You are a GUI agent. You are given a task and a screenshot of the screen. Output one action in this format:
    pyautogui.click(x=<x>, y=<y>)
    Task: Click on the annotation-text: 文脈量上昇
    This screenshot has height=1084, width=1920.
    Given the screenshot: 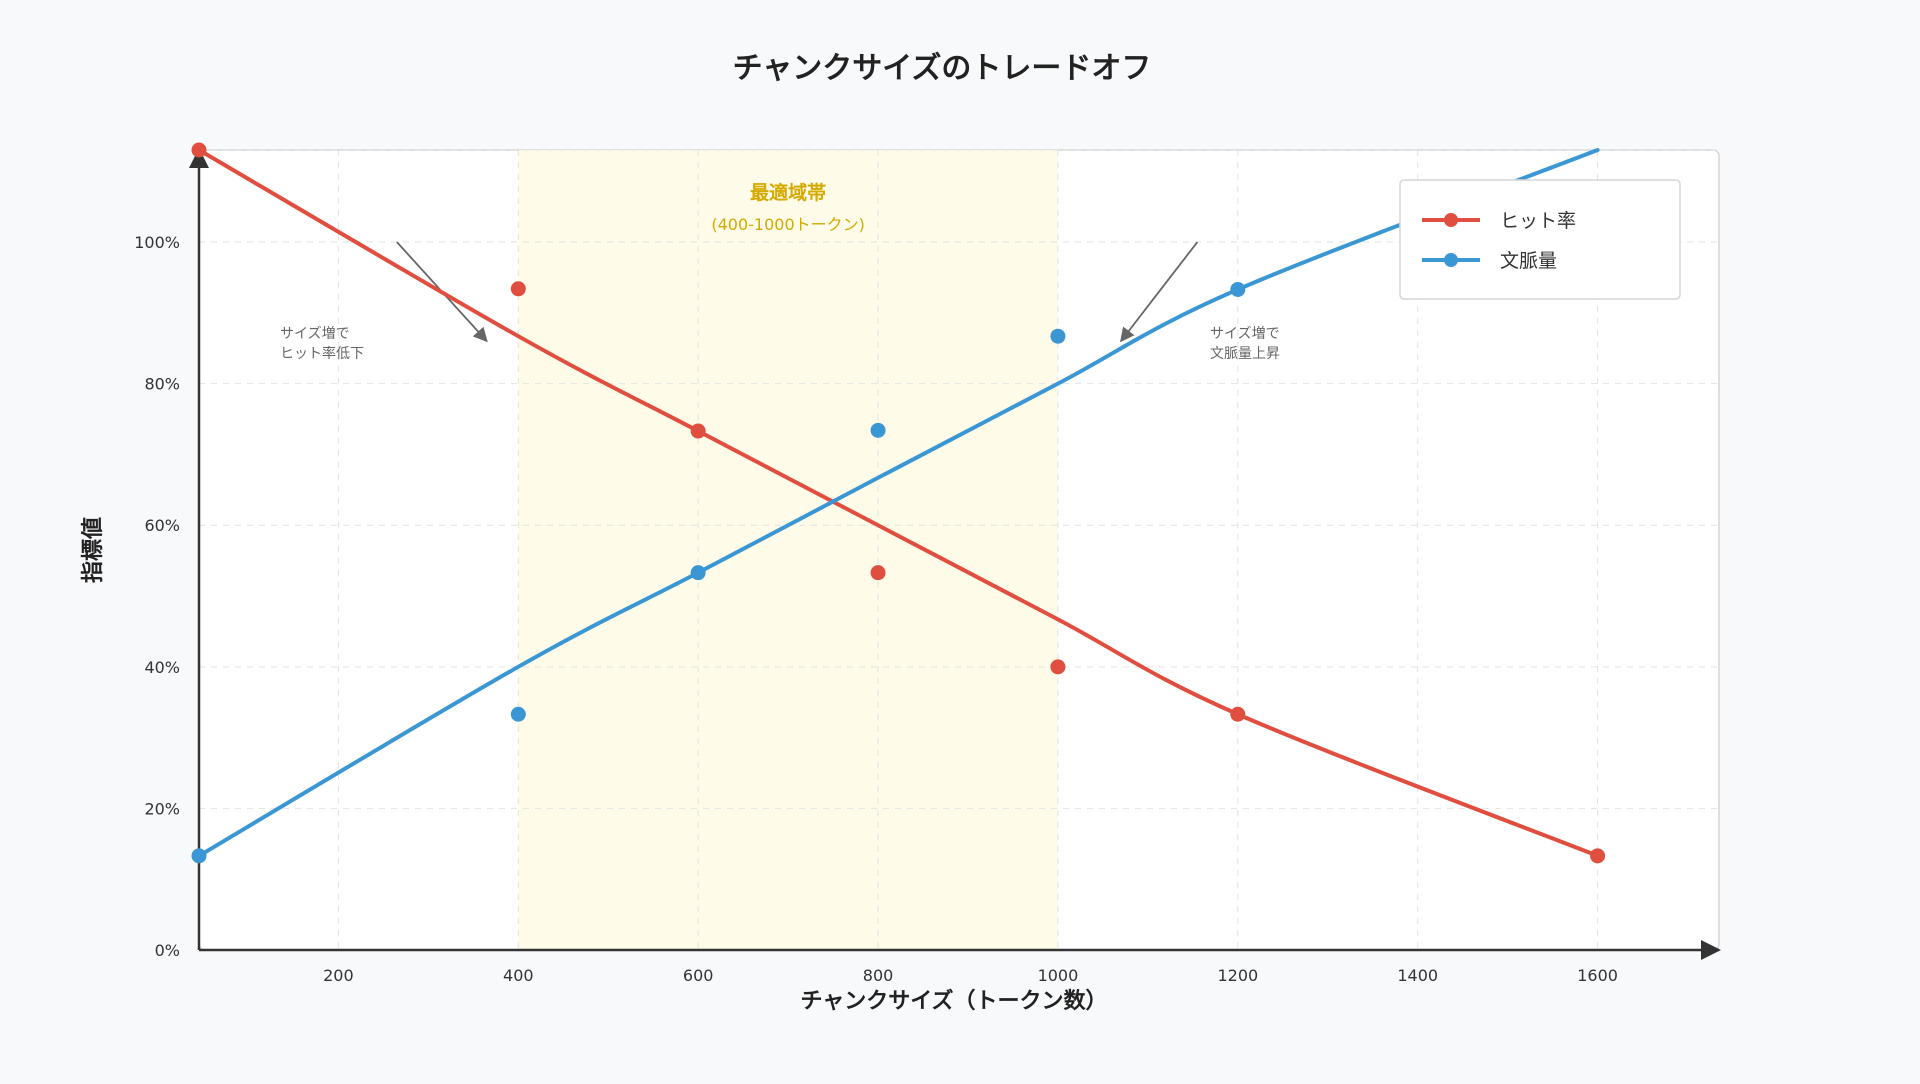 What is the action you would take?
    pyautogui.click(x=1245, y=354)
    